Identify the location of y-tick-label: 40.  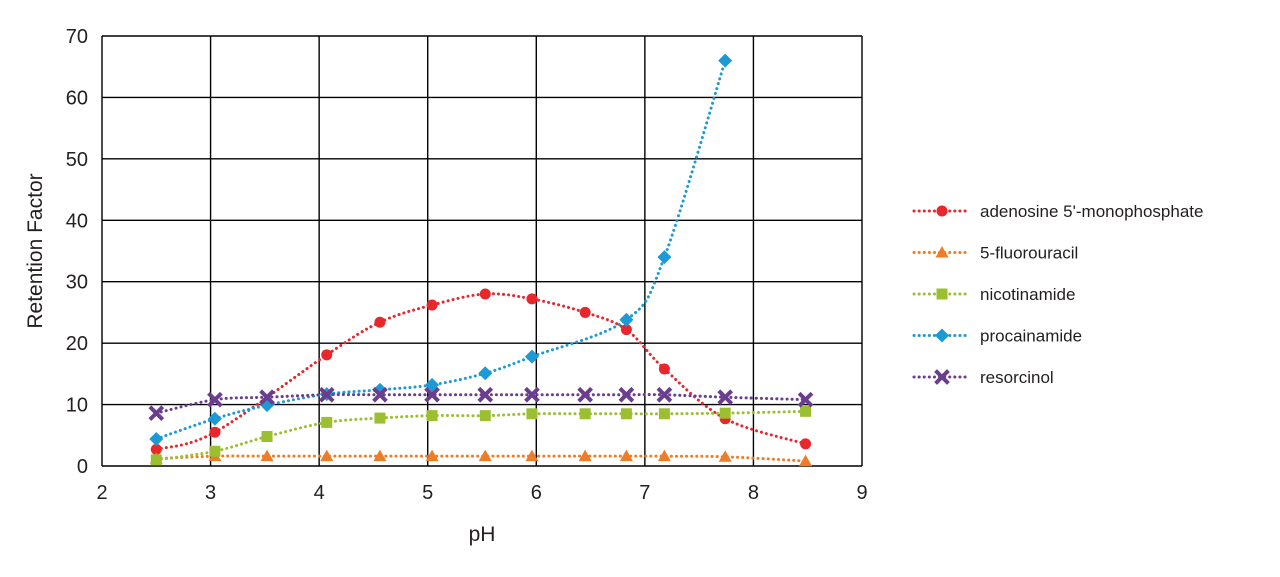
(77, 221).